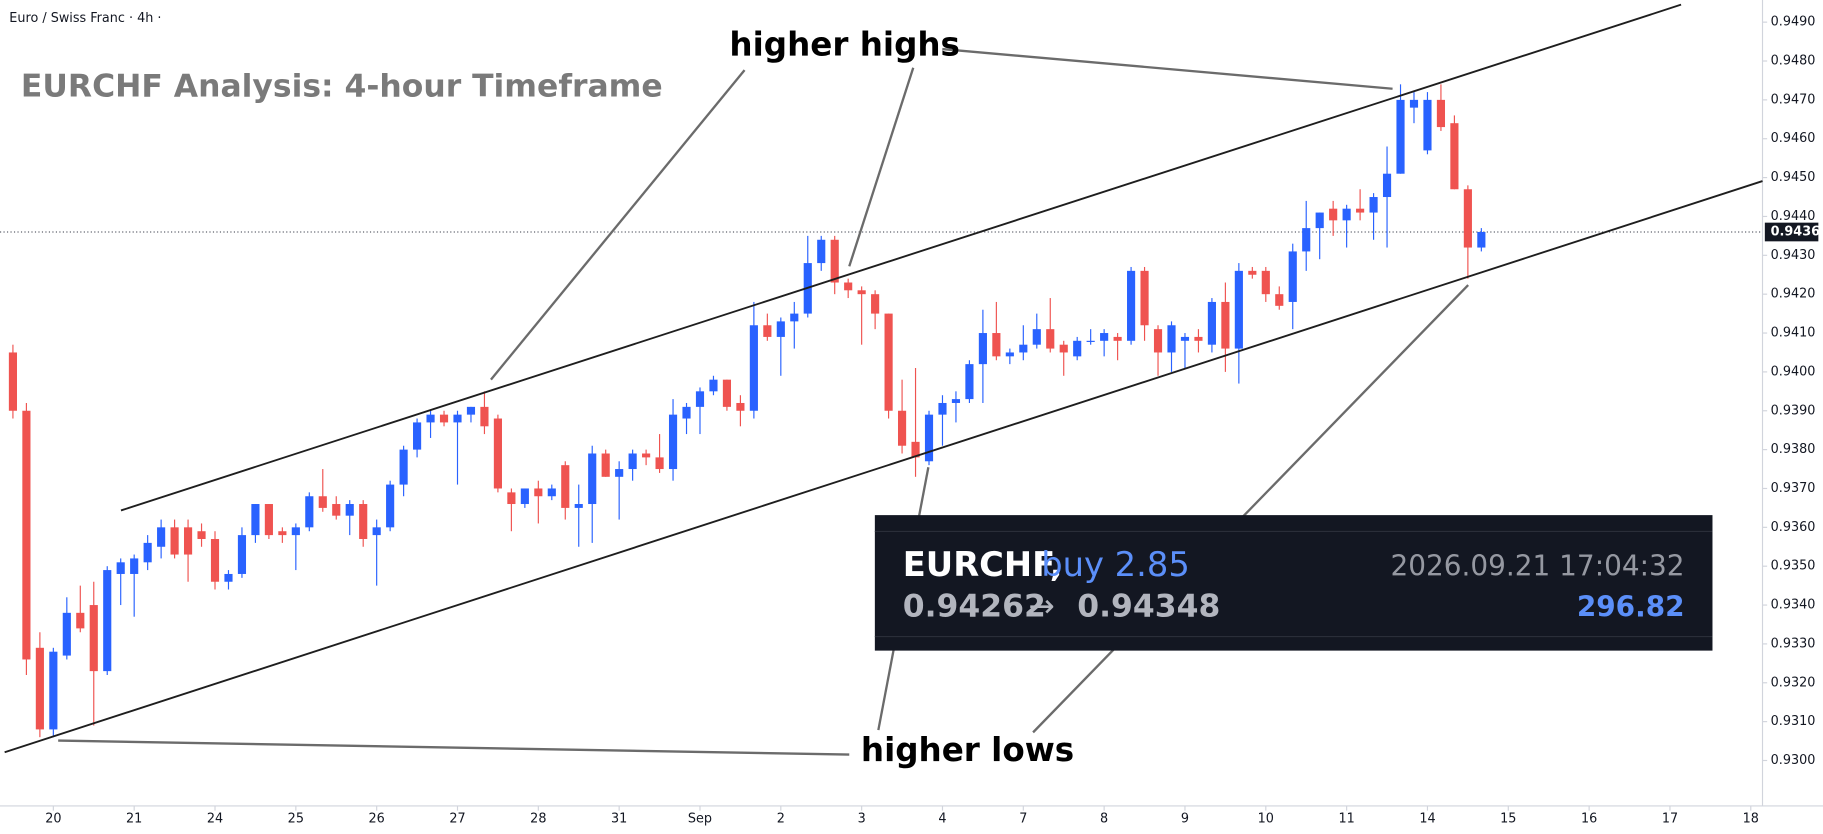 The width and height of the screenshot is (1823, 834). What do you see at coordinates (1793, 216) in the screenshot?
I see `y-tick-label: 0.9440` at bounding box center [1793, 216].